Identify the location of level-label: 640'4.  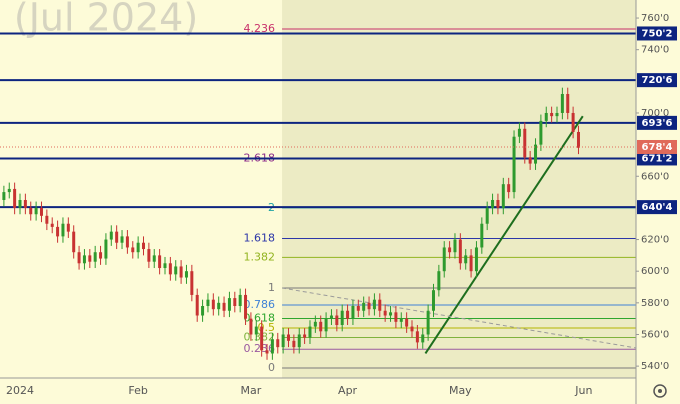
(657, 207).